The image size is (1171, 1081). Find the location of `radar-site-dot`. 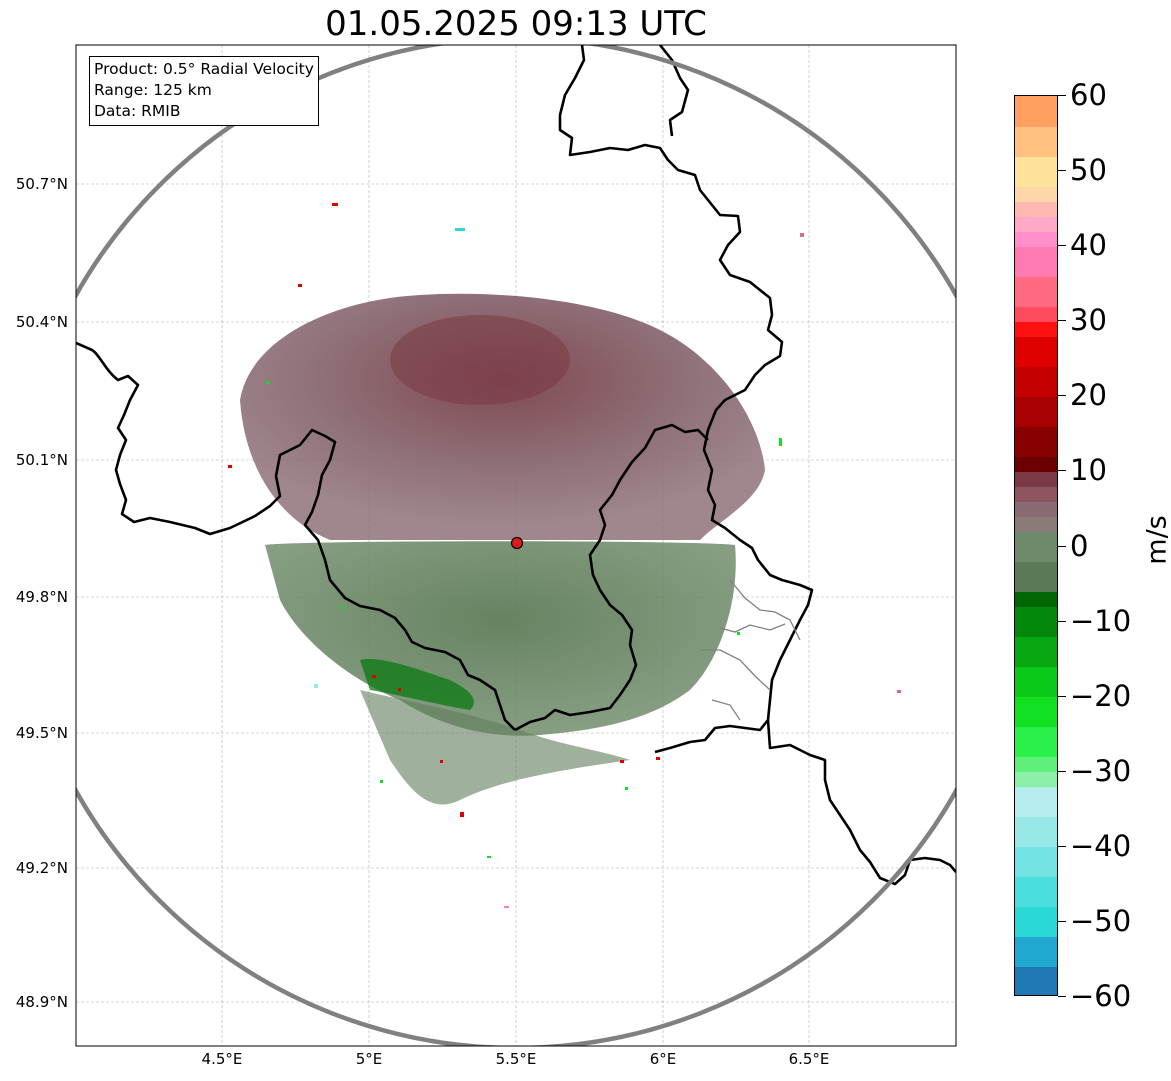

radar-site-dot is located at coordinates (517, 543).